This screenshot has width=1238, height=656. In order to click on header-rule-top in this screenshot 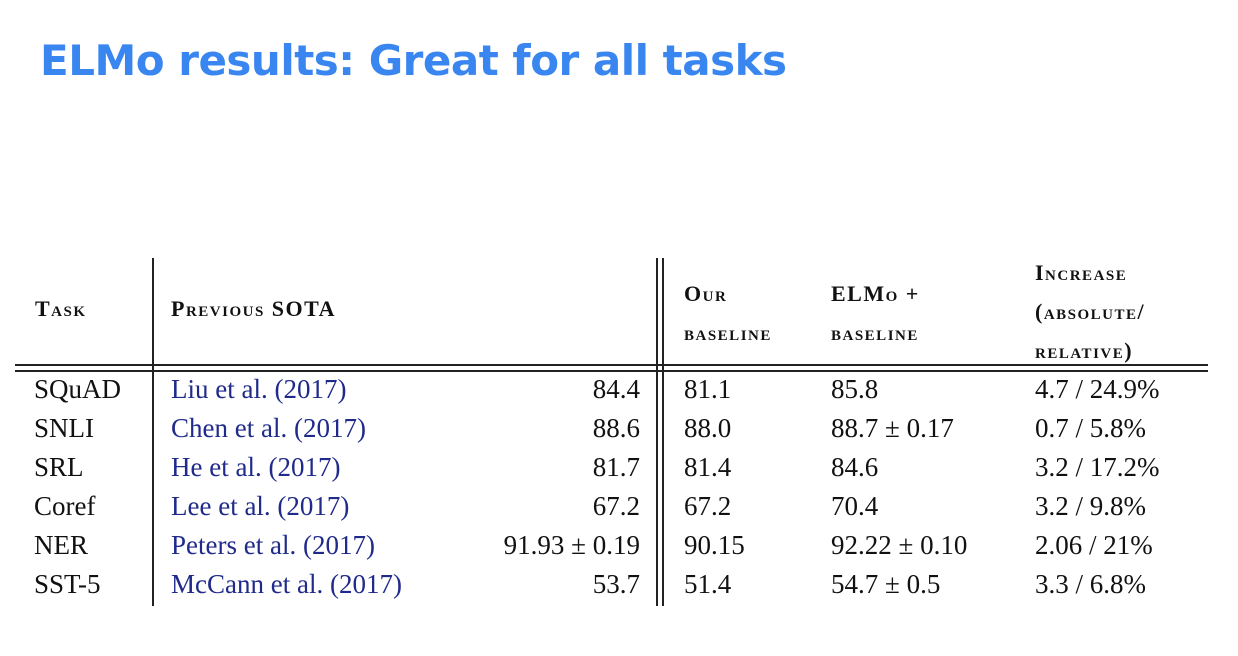, I will do `click(611, 365)`.